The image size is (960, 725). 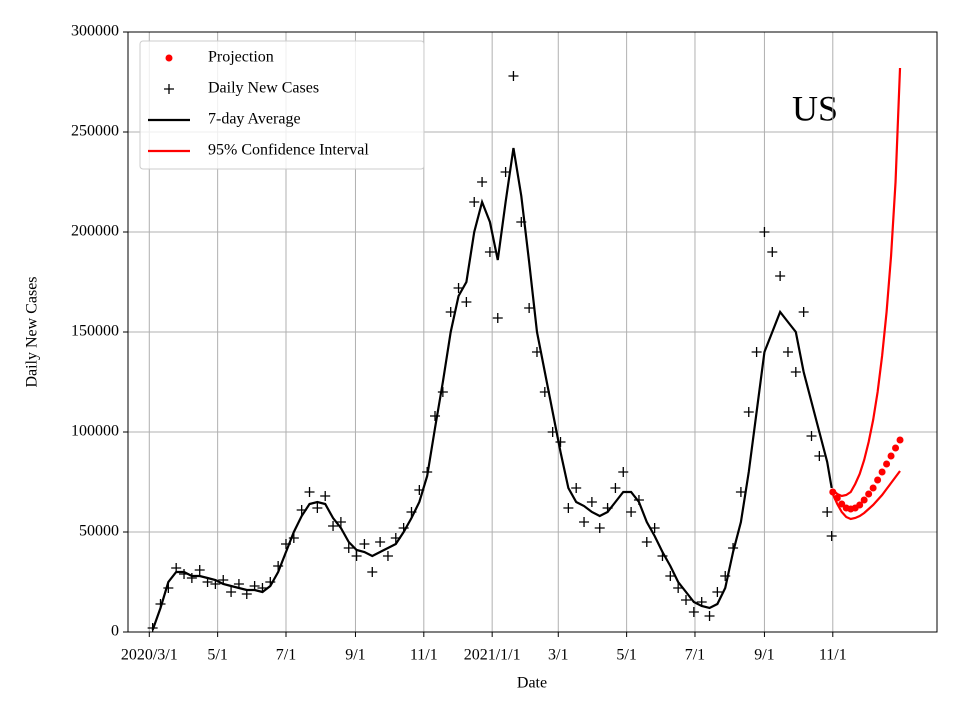 I want to click on y-tick-label: 150000, so click(x=95, y=331).